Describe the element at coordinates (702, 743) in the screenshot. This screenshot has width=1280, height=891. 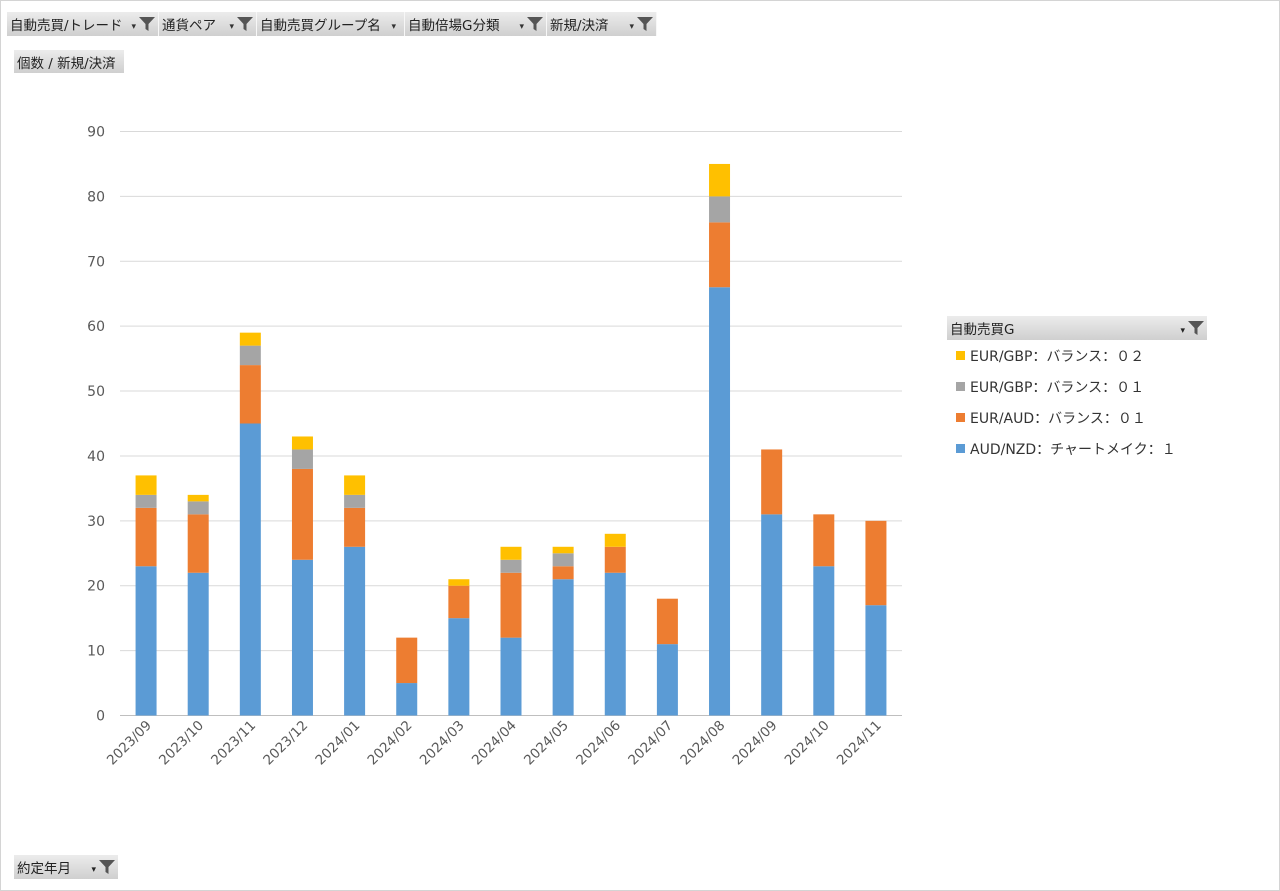
I see `x-tick-label: 2024/08` at that location.